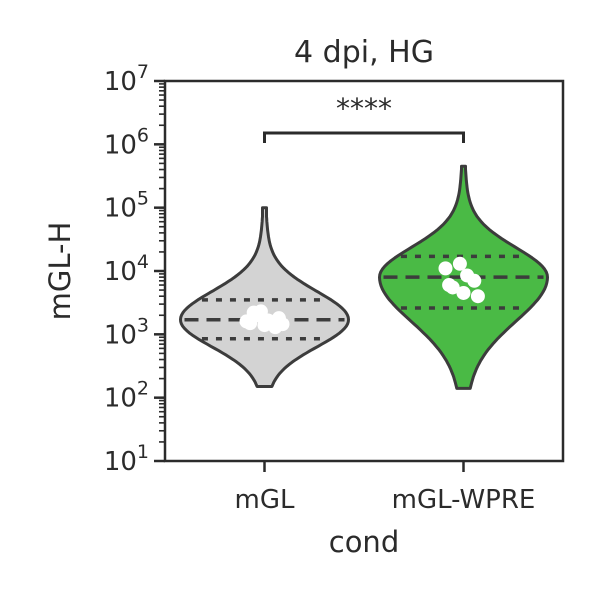 The height and width of the screenshot is (605, 600). What do you see at coordinates (126, 142) in the screenshot?
I see `y-tick-label: 10⁶` at bounding box center [126, 142].